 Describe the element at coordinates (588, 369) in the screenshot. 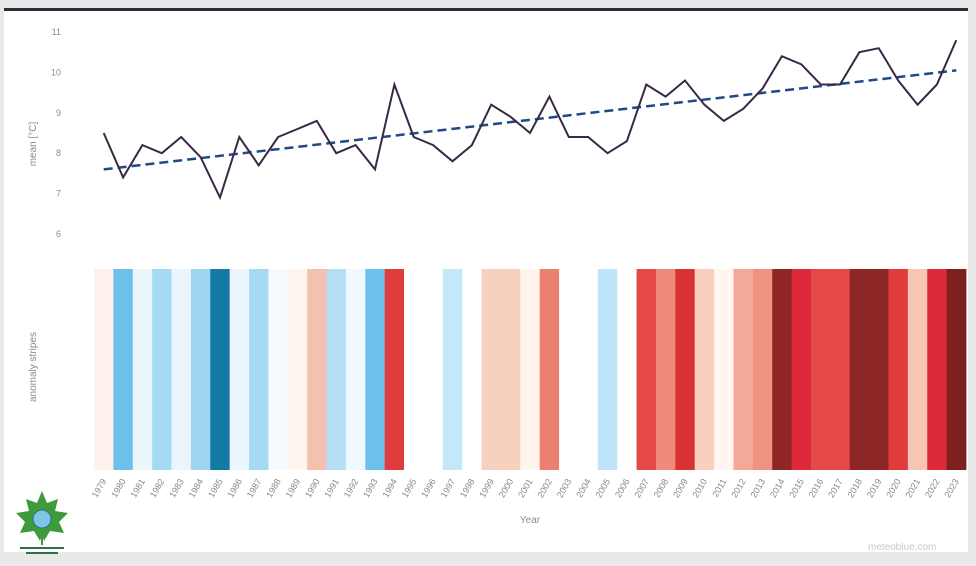

I see `anomaly-stripe-2004` at that location.